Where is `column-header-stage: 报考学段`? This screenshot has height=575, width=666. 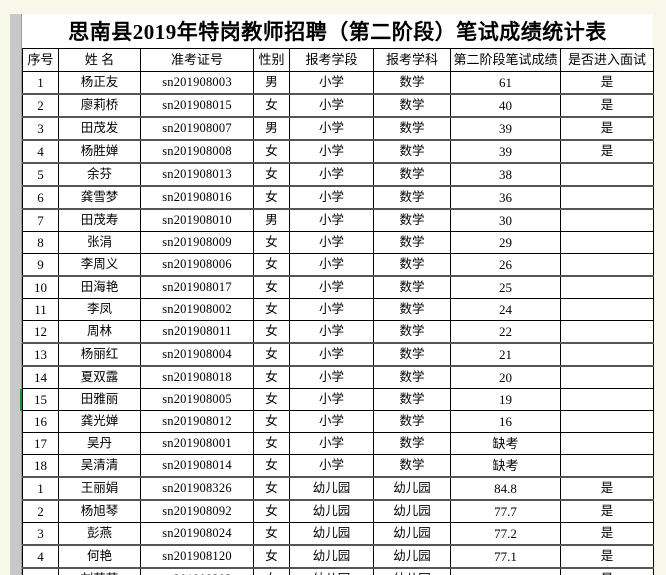
column-header-stage: 报考学段 is located at coordinates (331, 60).